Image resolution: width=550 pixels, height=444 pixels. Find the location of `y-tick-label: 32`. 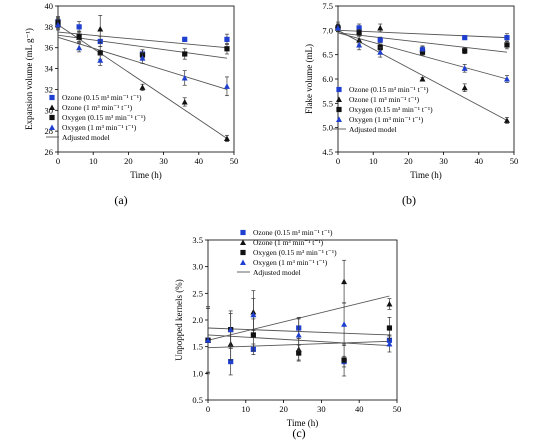

y-tick-label: 32 is located at coordinates (49, 89).